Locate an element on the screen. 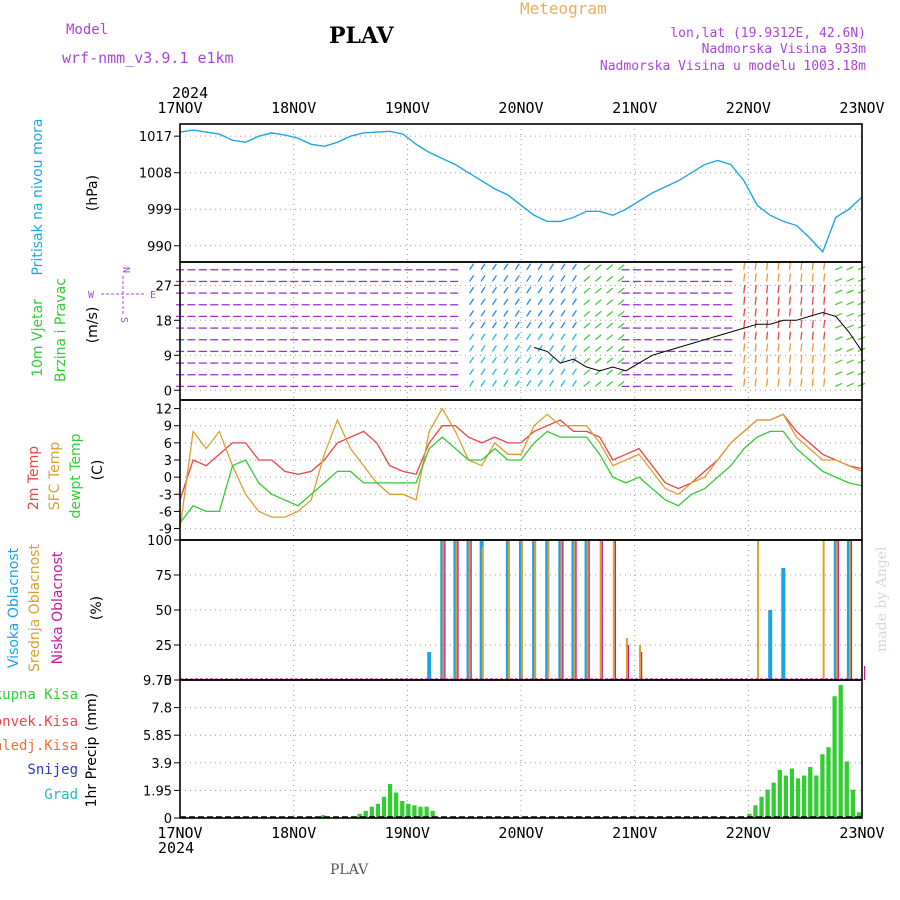  y-tick-label: 999 is located at coordinates (159, 210).